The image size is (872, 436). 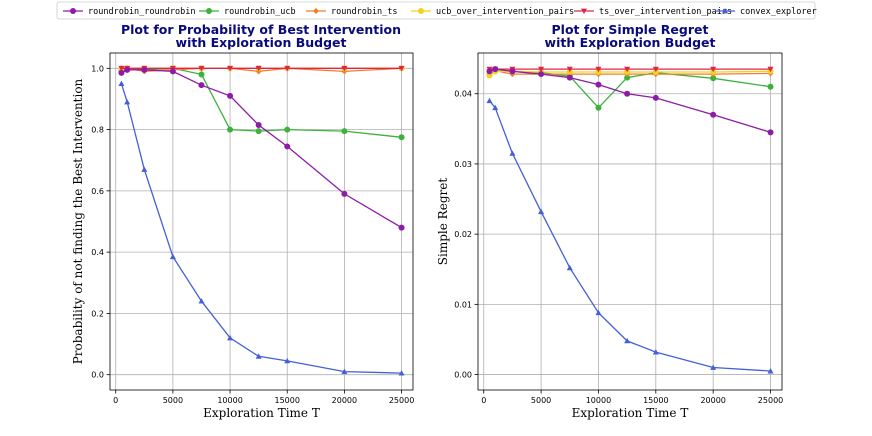 I want to click on x-axis-label: Exploration Time T, so click(x=630, y=413).